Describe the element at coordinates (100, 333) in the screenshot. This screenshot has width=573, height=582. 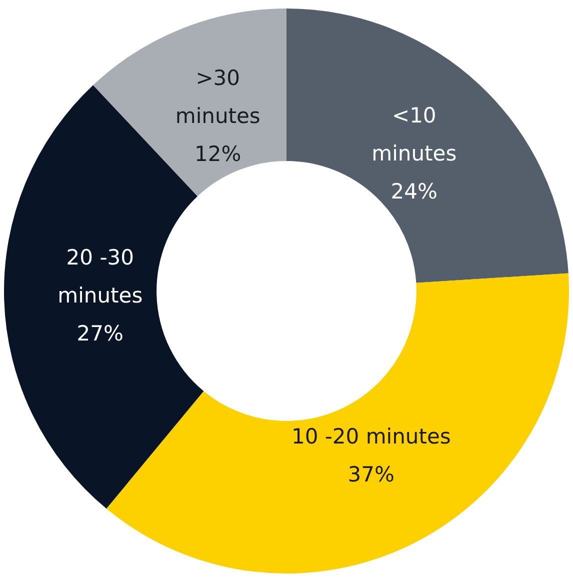
I see `data-label: 27%` at that location.